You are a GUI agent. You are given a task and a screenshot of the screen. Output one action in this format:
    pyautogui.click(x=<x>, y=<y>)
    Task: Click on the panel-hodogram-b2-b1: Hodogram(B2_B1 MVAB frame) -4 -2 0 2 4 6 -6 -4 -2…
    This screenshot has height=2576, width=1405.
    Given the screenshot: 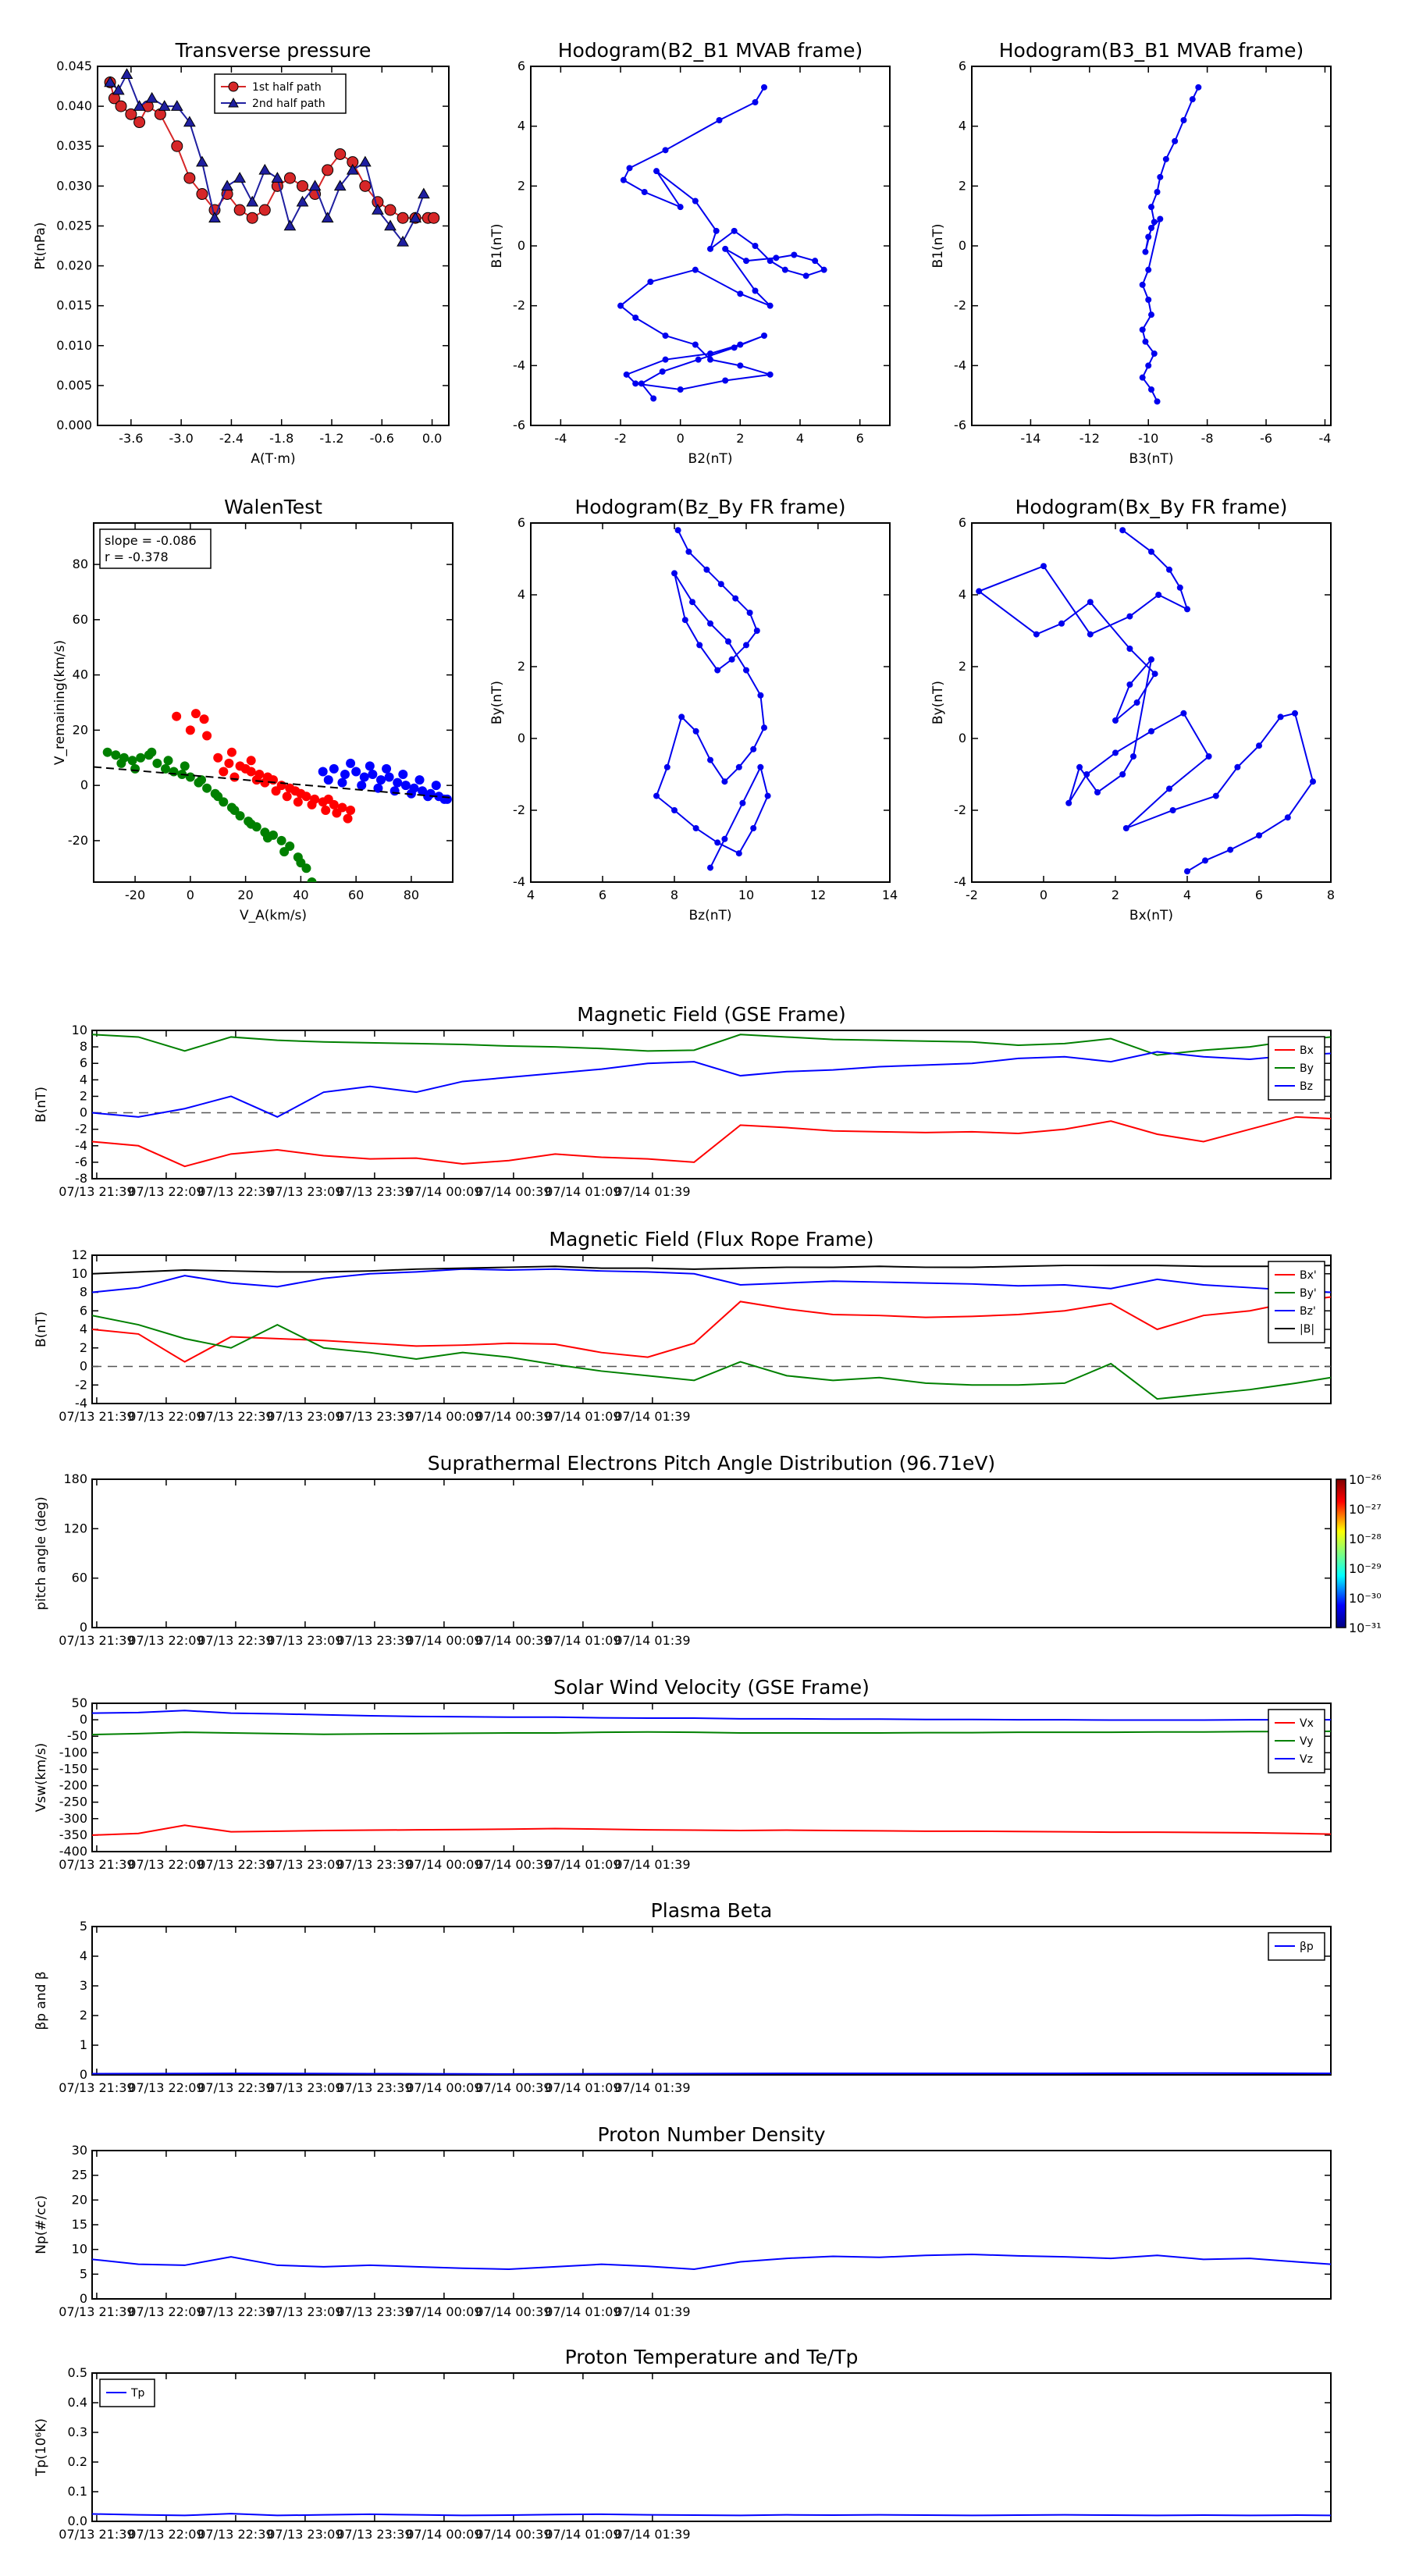 What is the action you would take?
    pyautogui.click(x=690, y=253)
    